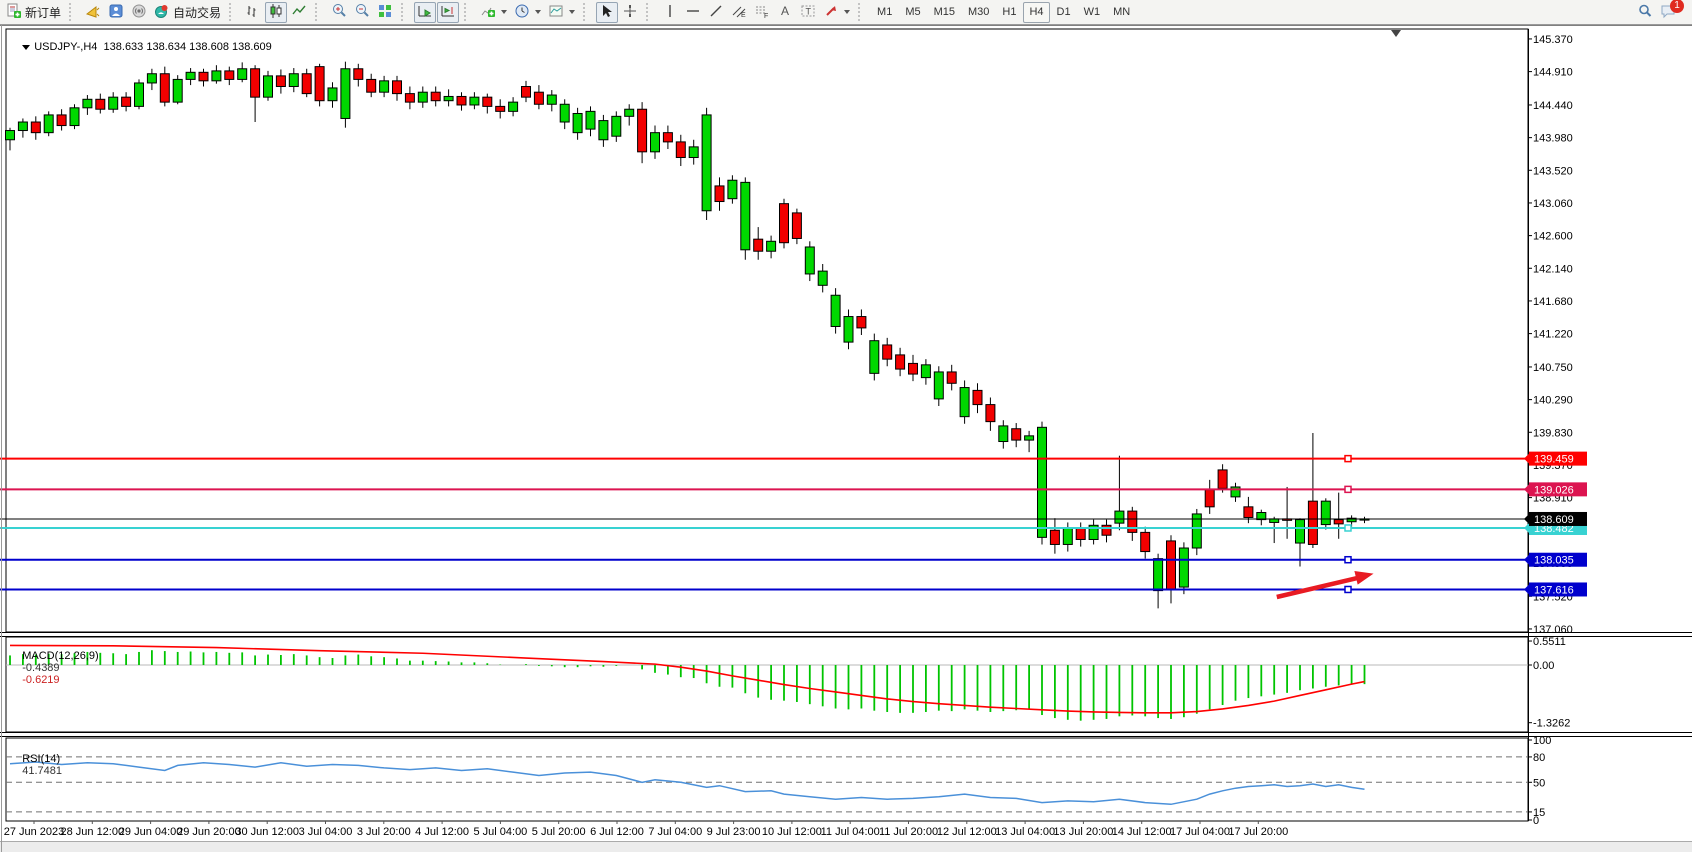  I want to click on notification-badge: 1, so click(1677, 6).